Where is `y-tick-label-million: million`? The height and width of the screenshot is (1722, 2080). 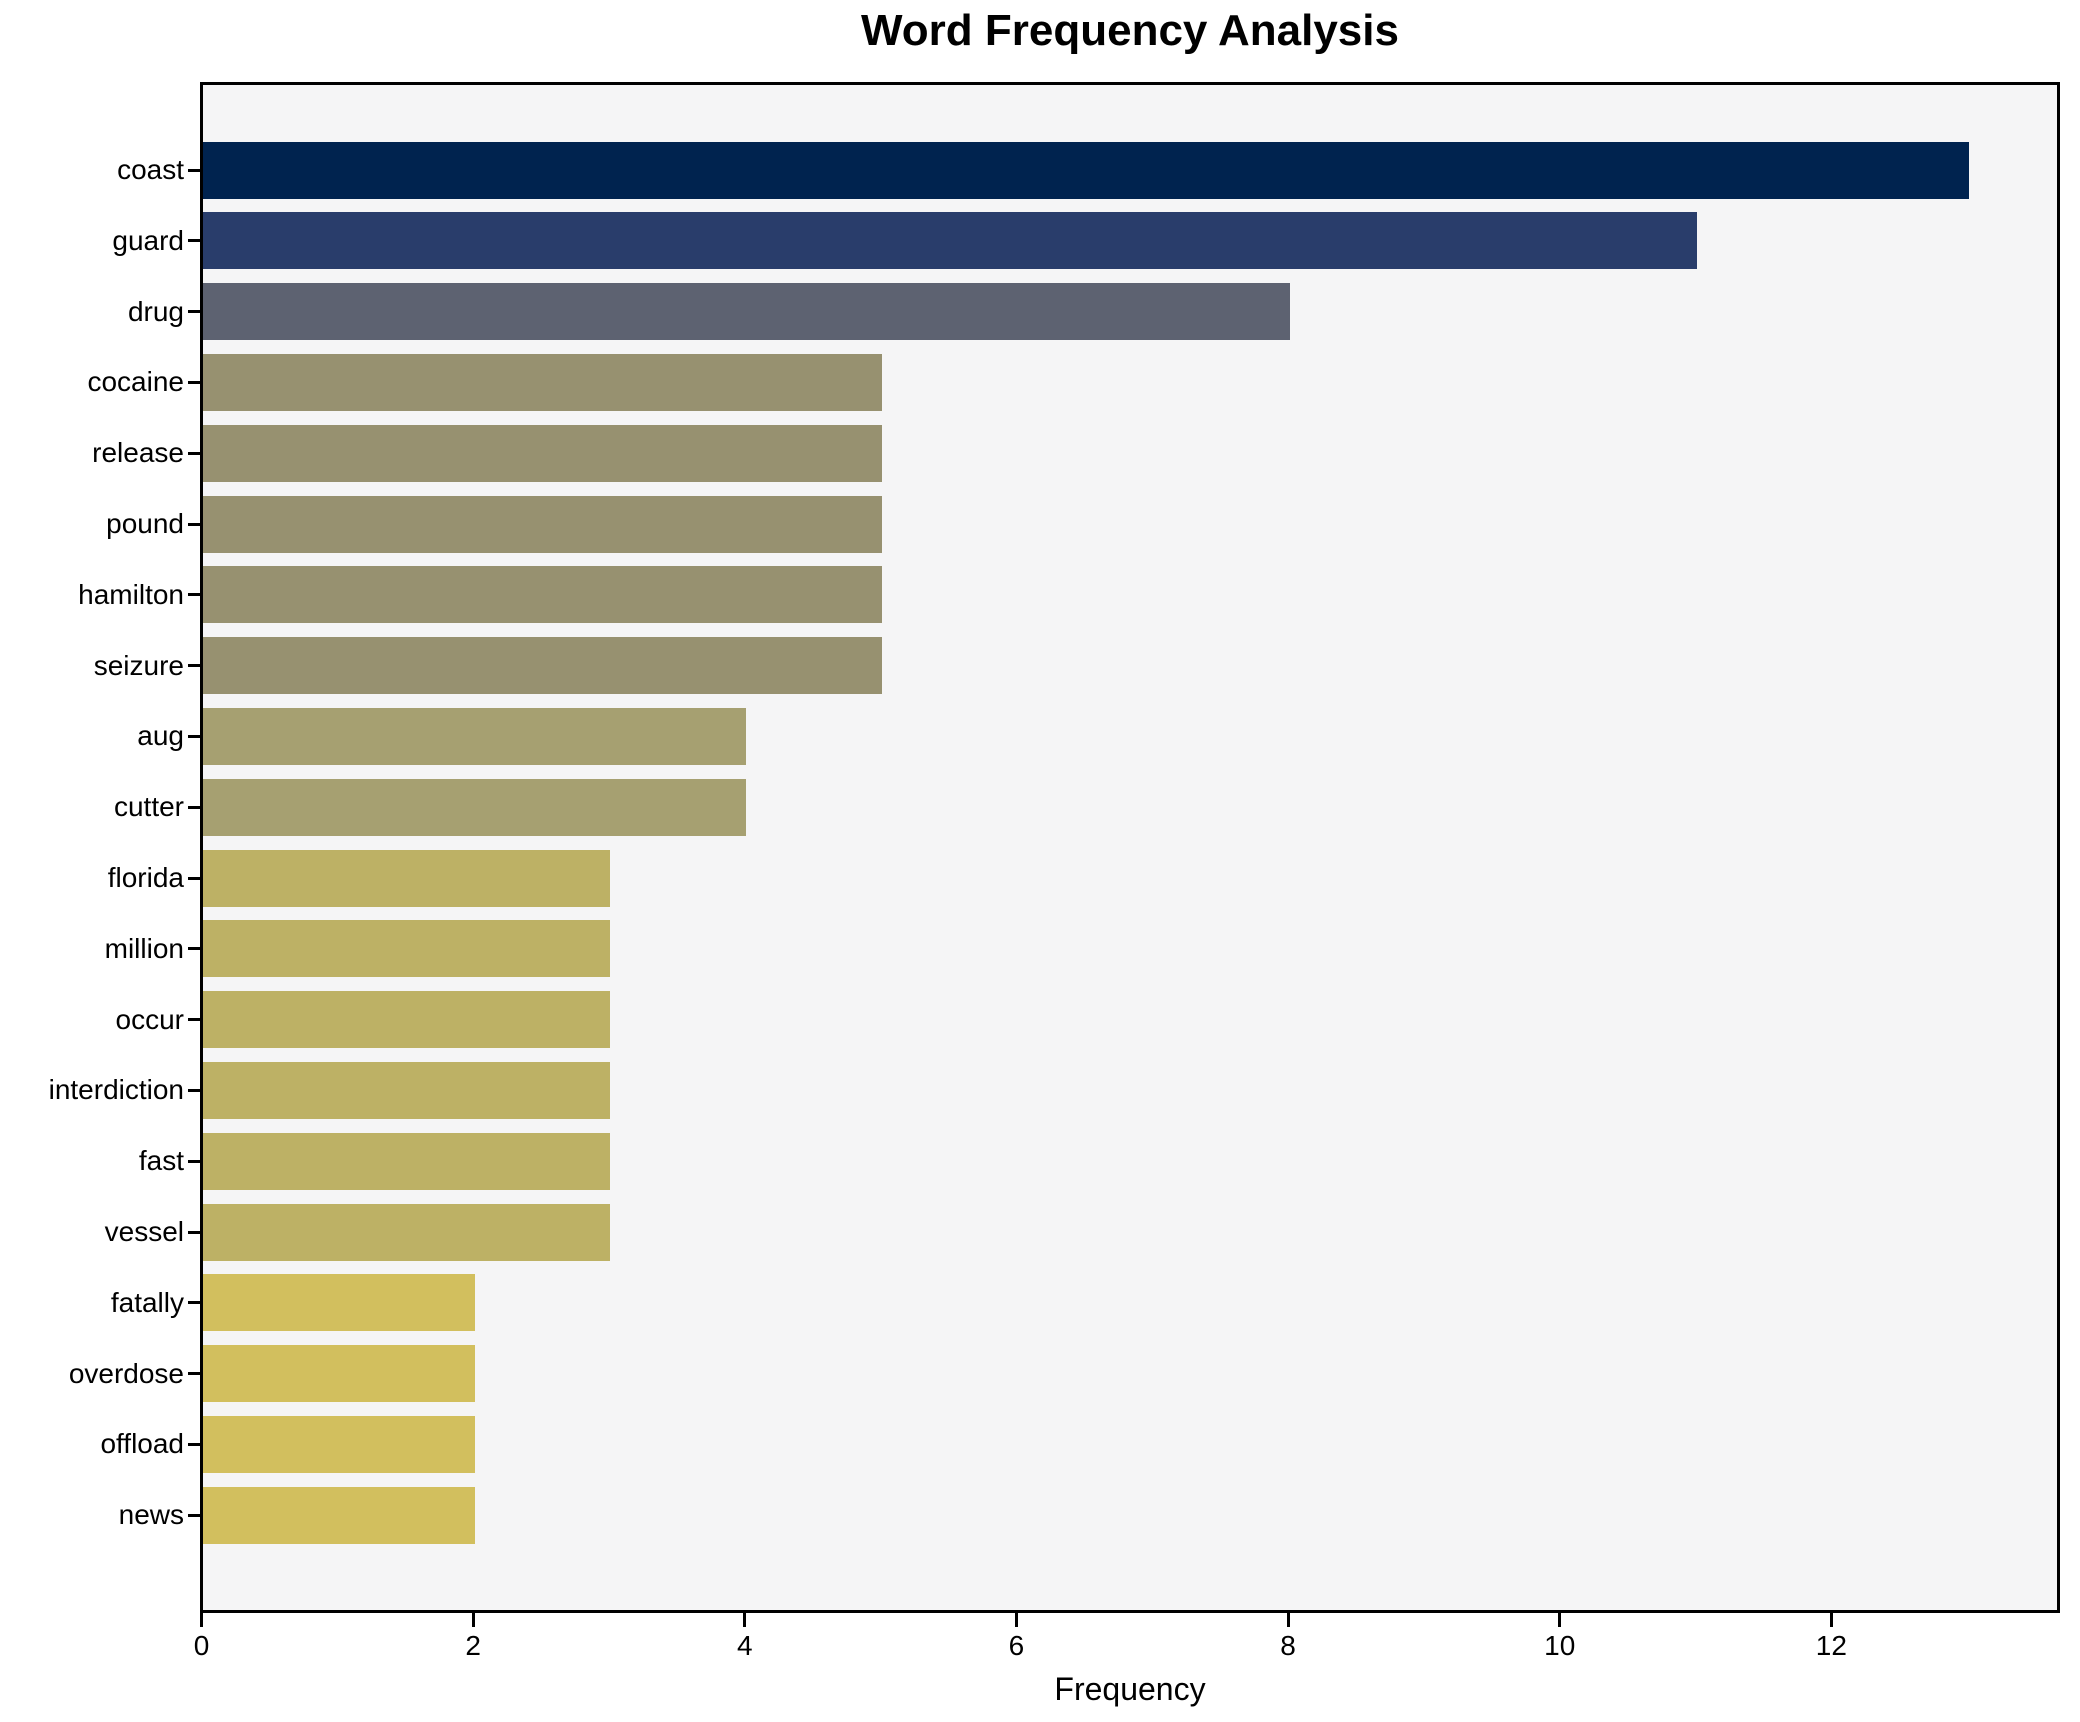 y-tick-label-million: million is located at coordinates (144, 948).